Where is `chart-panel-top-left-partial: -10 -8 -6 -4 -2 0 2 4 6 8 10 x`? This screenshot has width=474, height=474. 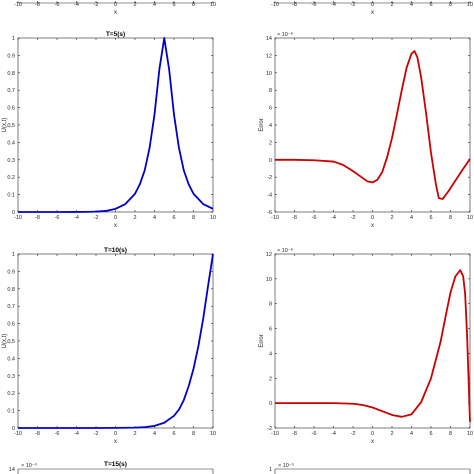 chart-panel-top-left-partial: -10 -8 -6 -4 -2 0 2 4 6 8 10 x is located at coordinates (115, 8).